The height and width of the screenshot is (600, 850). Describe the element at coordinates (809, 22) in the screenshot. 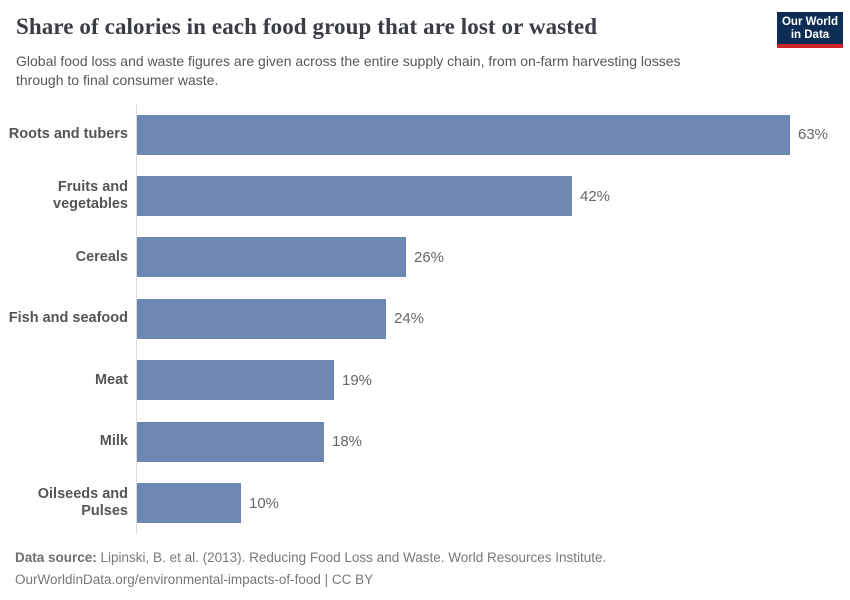

I see `owid-logo-line1: Our World` at that location.